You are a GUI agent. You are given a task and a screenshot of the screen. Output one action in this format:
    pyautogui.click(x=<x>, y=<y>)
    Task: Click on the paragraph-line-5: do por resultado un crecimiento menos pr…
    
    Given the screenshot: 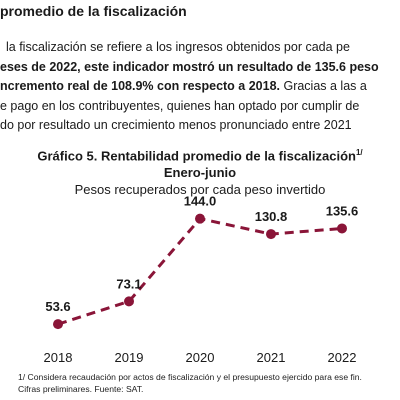 What is the action you would take?
    pyautogui.click(x=176, y=125)
    